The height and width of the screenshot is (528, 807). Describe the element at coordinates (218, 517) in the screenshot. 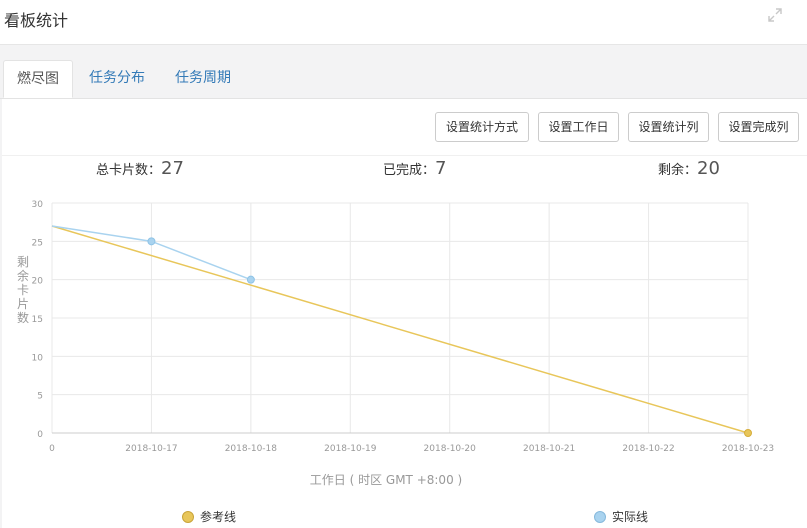

I see `legend-reference-label: 参考线` at that location.